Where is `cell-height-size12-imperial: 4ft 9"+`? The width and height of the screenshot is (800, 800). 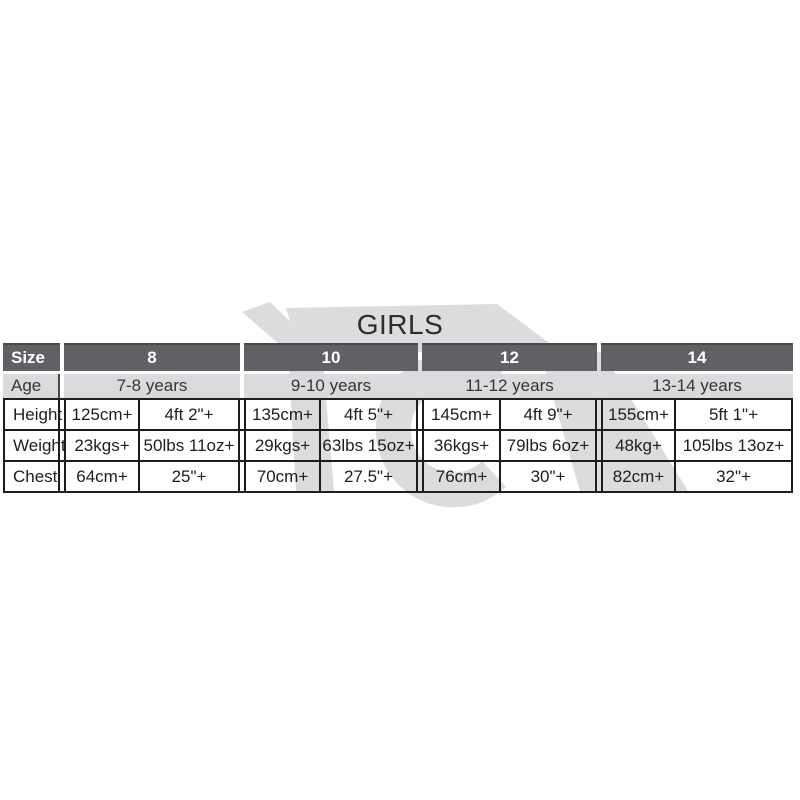
cell-height-size12-imperial: 4ft 9"+ is located at coordinates (549, 414).